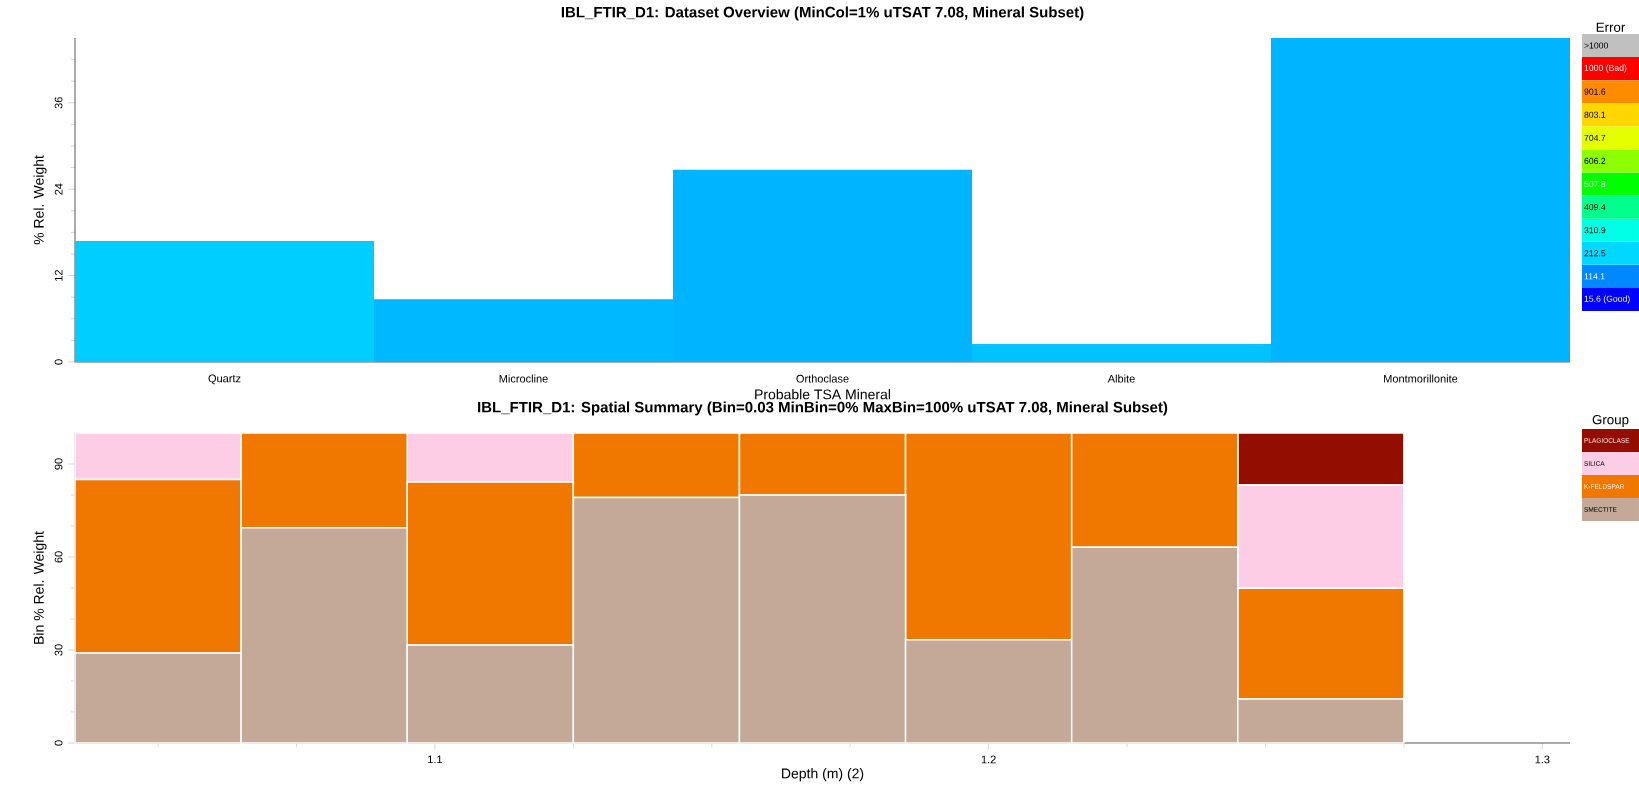 Image resolution: width=1639 pixels, height=789 pixels. I want to click on x-tick-label: Microcline, so click(523, 378).